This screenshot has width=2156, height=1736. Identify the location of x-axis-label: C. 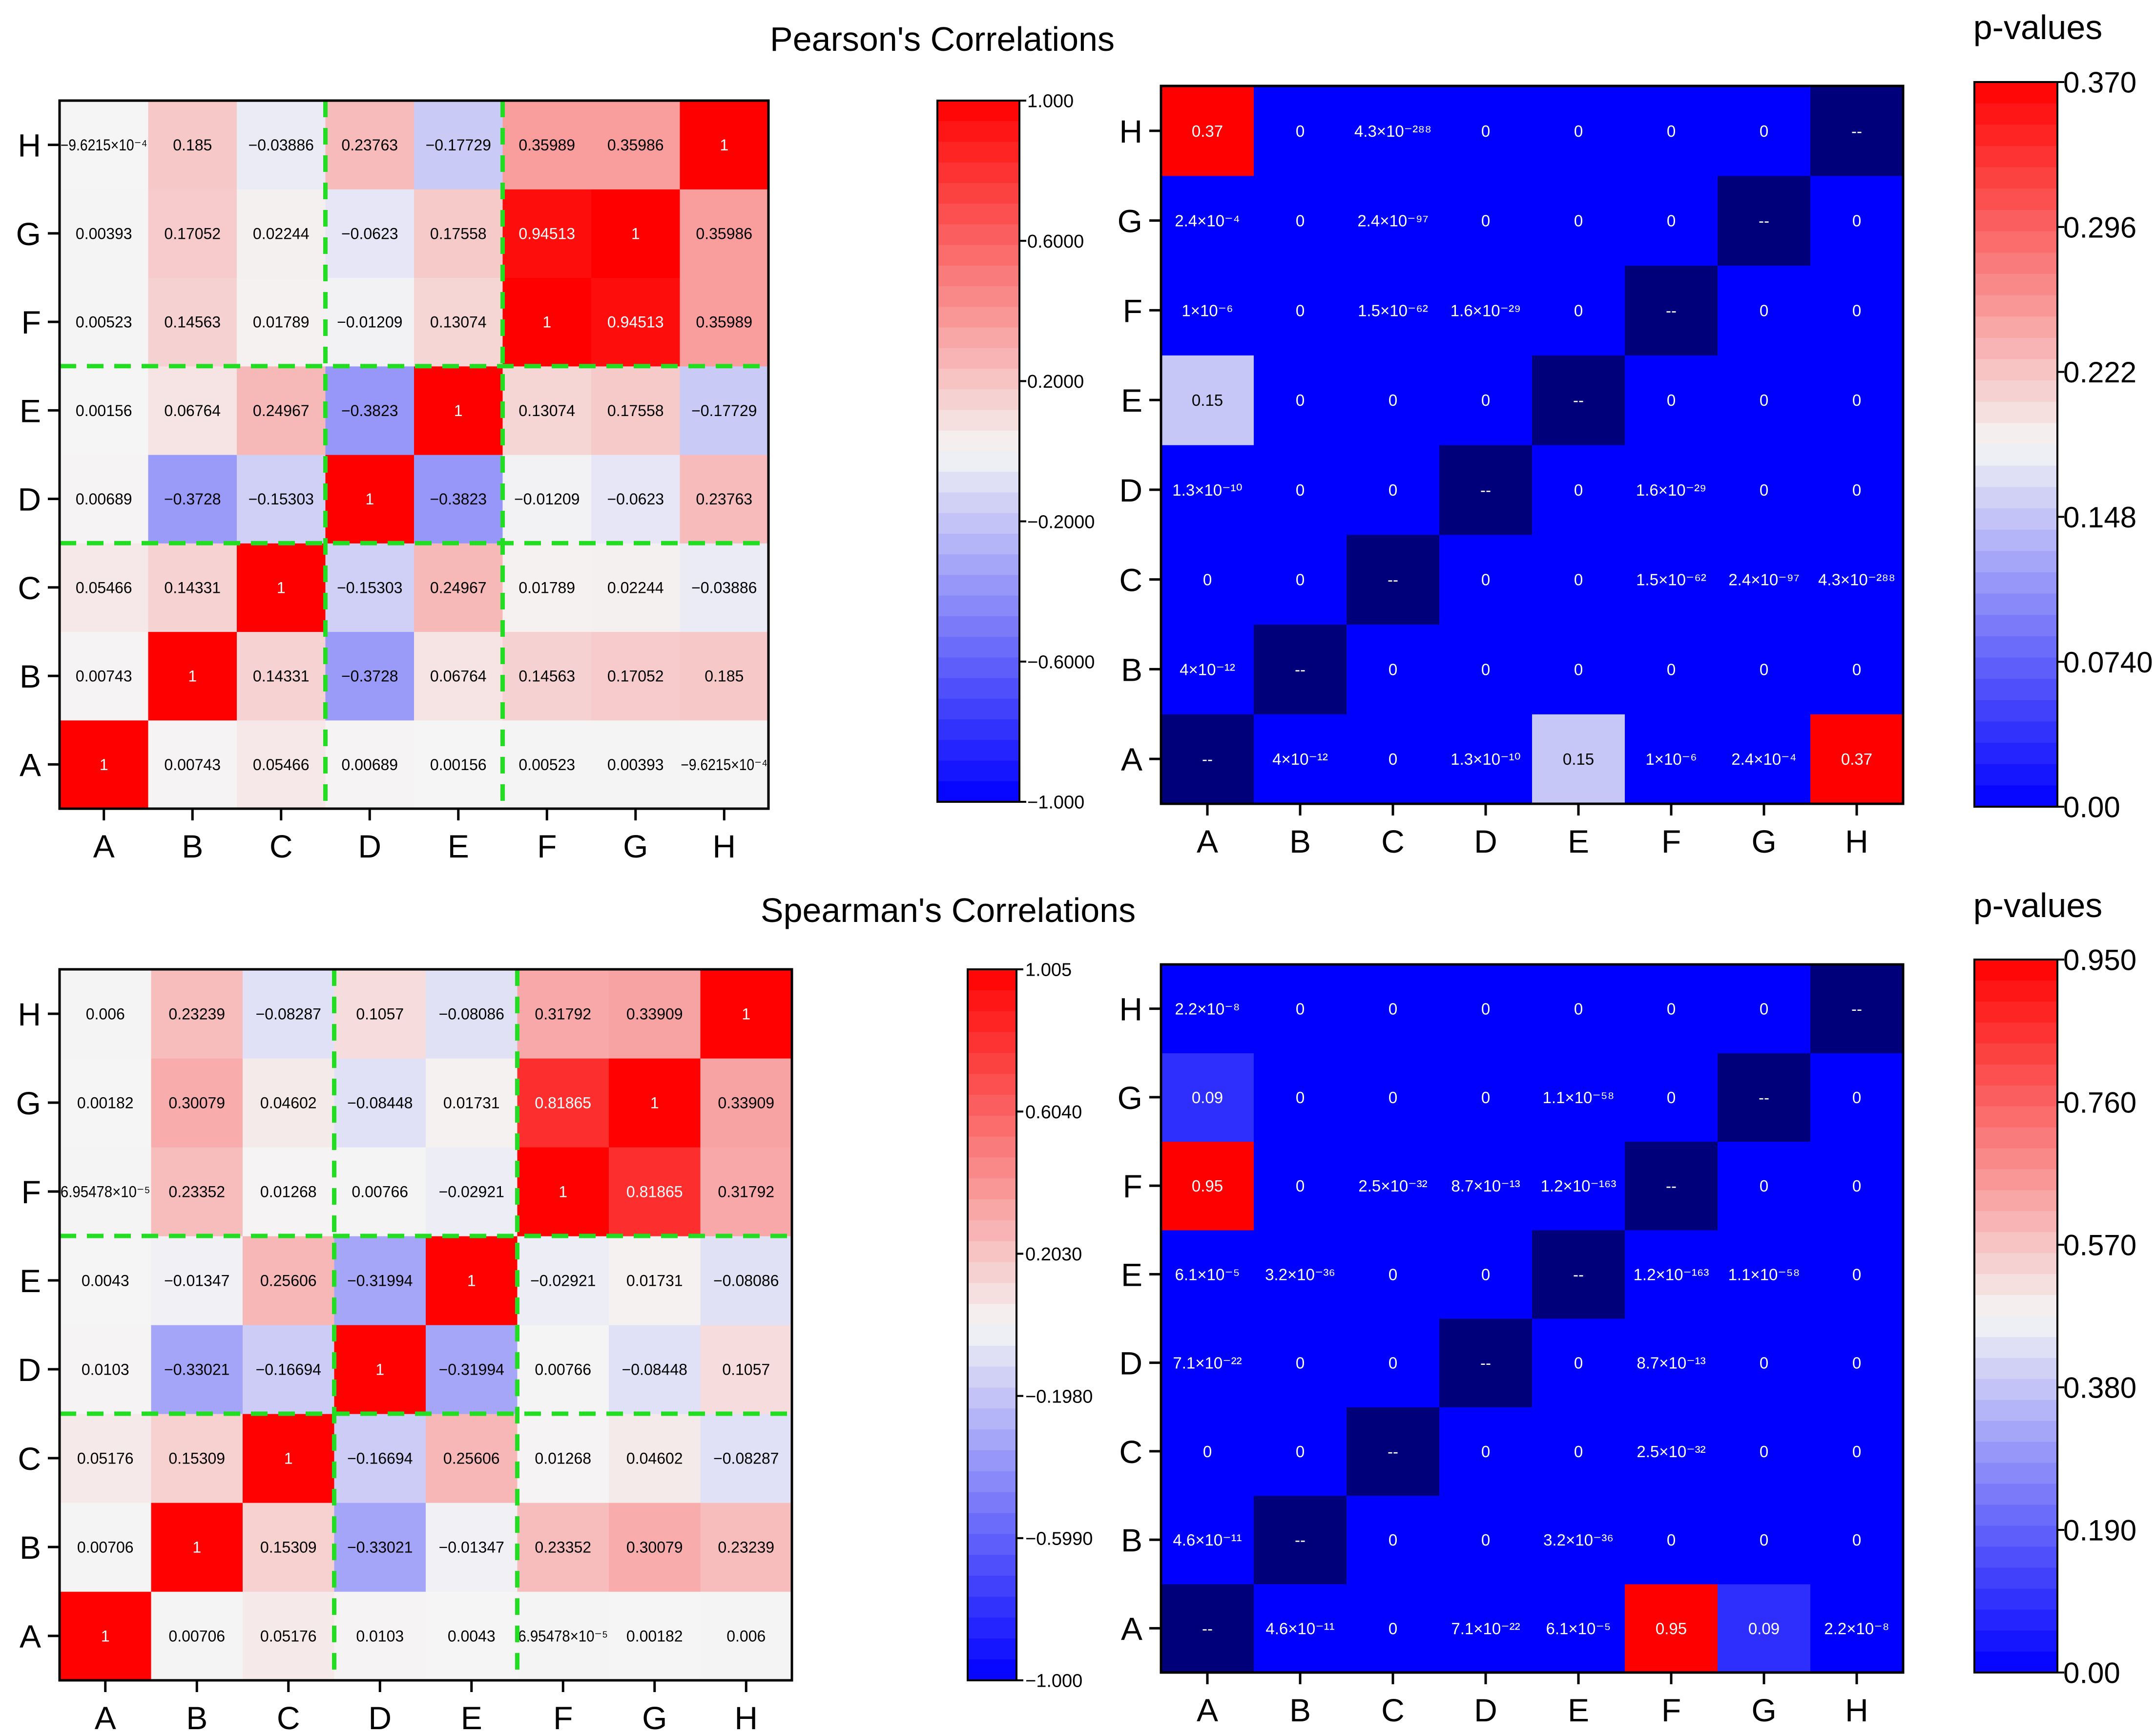
(1393, 1710).